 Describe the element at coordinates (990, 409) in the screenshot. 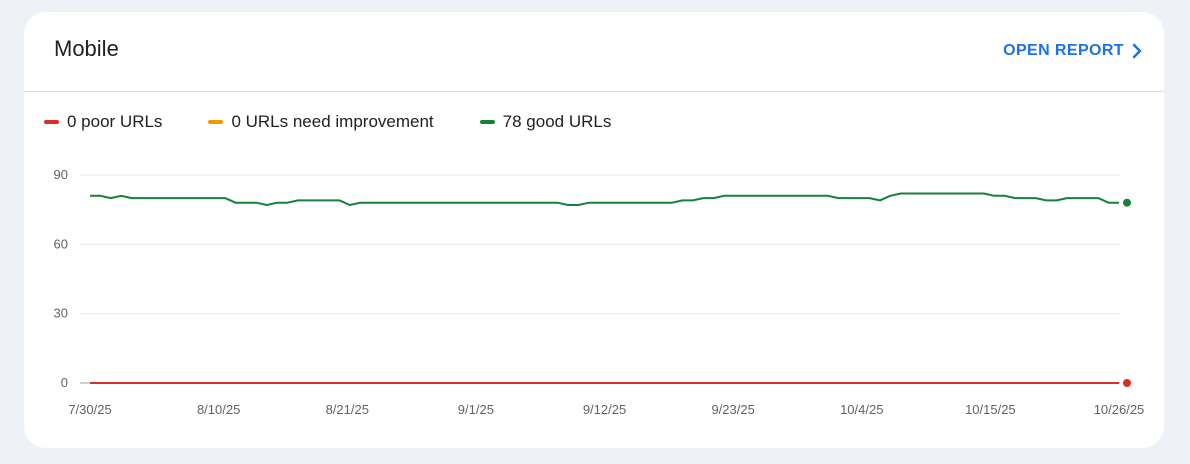

I see `x-tick-label: 10/15/25` at that location.